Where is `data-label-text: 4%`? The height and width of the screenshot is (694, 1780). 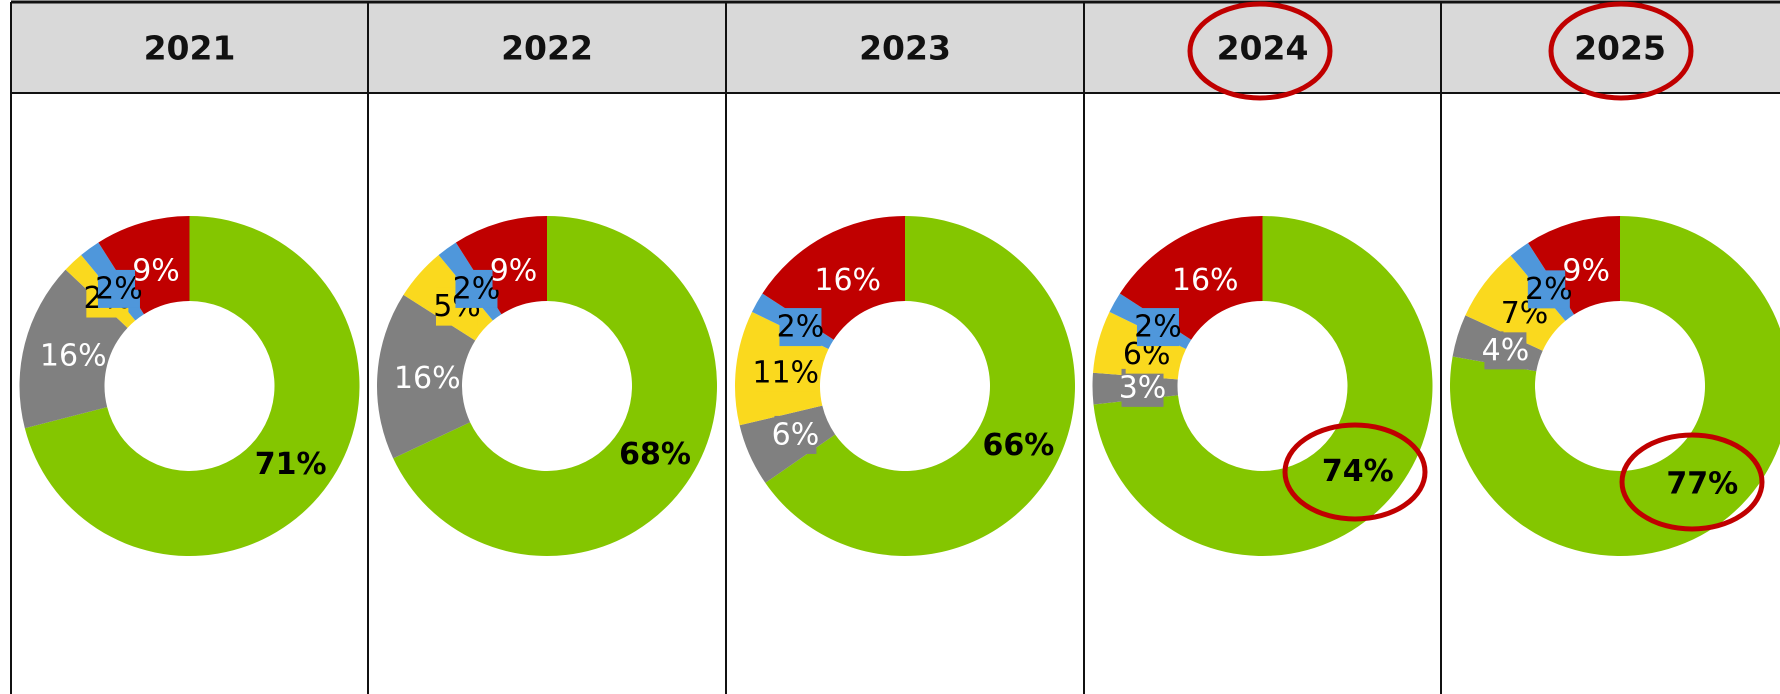 data-label-text: 4% is located at coordinates (1506, 350).